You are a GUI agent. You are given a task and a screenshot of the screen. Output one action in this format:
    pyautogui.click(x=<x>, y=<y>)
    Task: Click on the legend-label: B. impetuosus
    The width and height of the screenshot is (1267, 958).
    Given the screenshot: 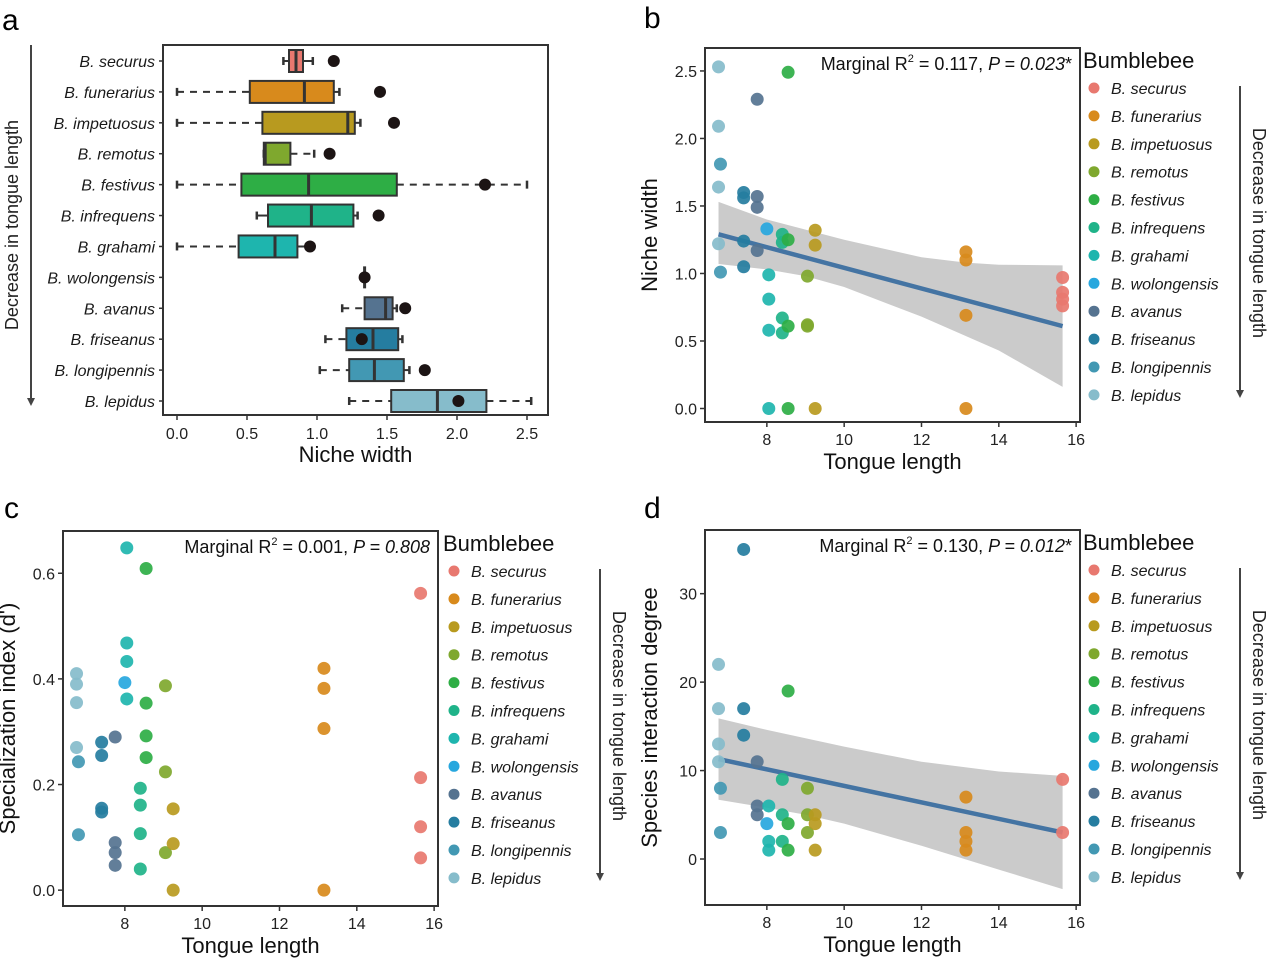 What is the action you would take?
    pyautogui.click(x=1161, y=627)
    